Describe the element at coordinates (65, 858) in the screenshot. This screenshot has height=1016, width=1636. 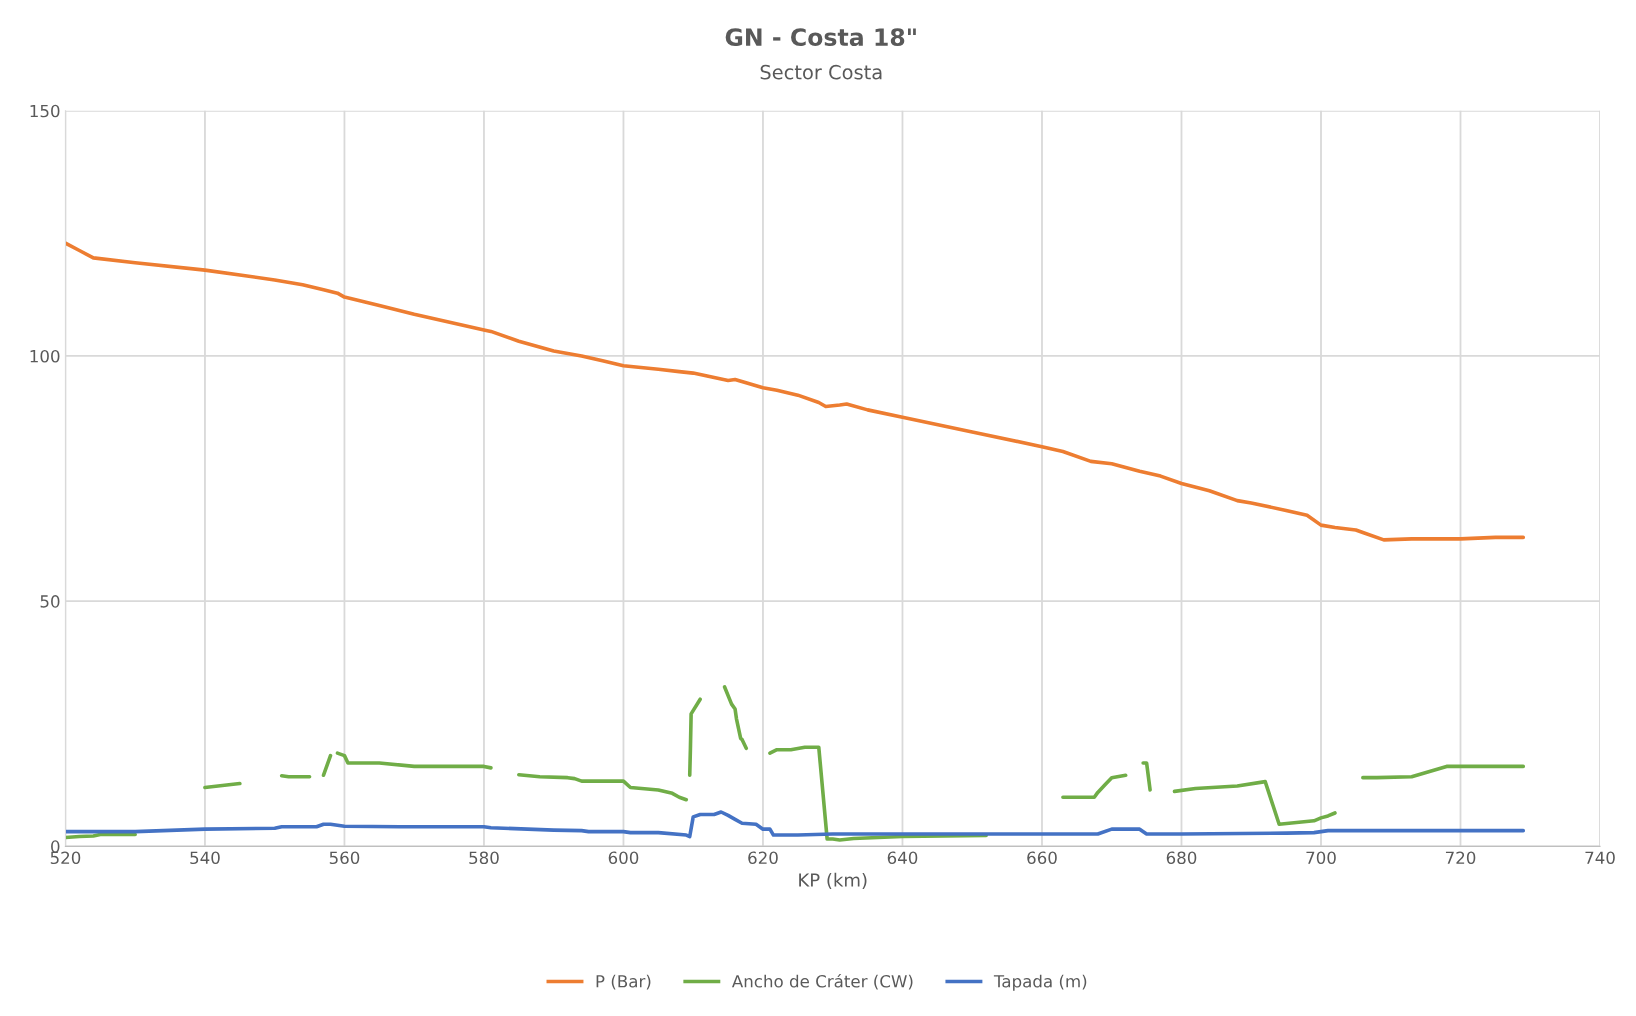
I see `x-tick-label: 520` at that location.